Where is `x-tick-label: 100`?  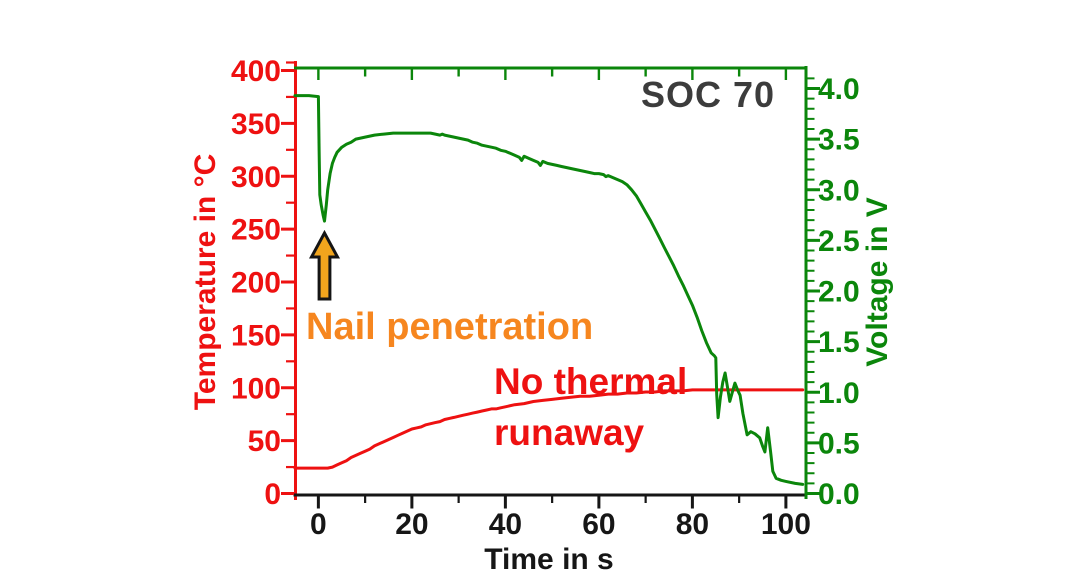 x-tick-label: 100 is located at coordinates (786, 524).